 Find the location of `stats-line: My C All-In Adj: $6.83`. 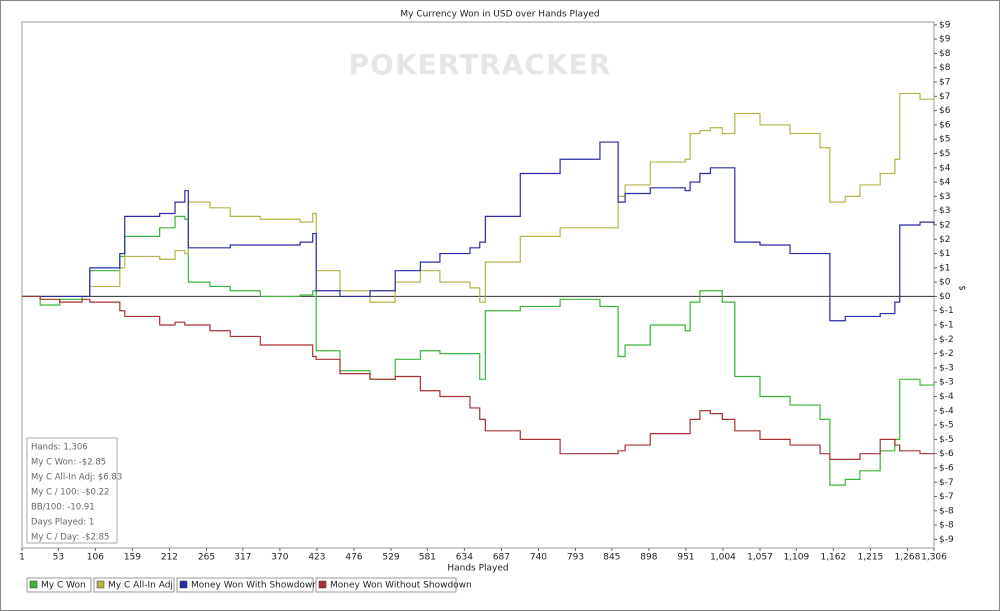

stats-line: My C All-In Adj: $6.83 is located at coordinates (76, 478).